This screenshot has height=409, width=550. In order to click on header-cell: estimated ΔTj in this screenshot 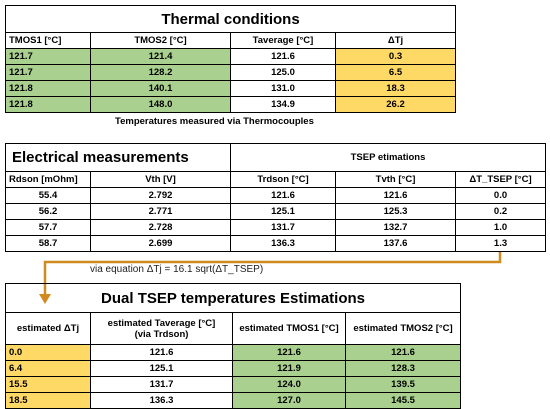, I will do `click(48, 328)`.